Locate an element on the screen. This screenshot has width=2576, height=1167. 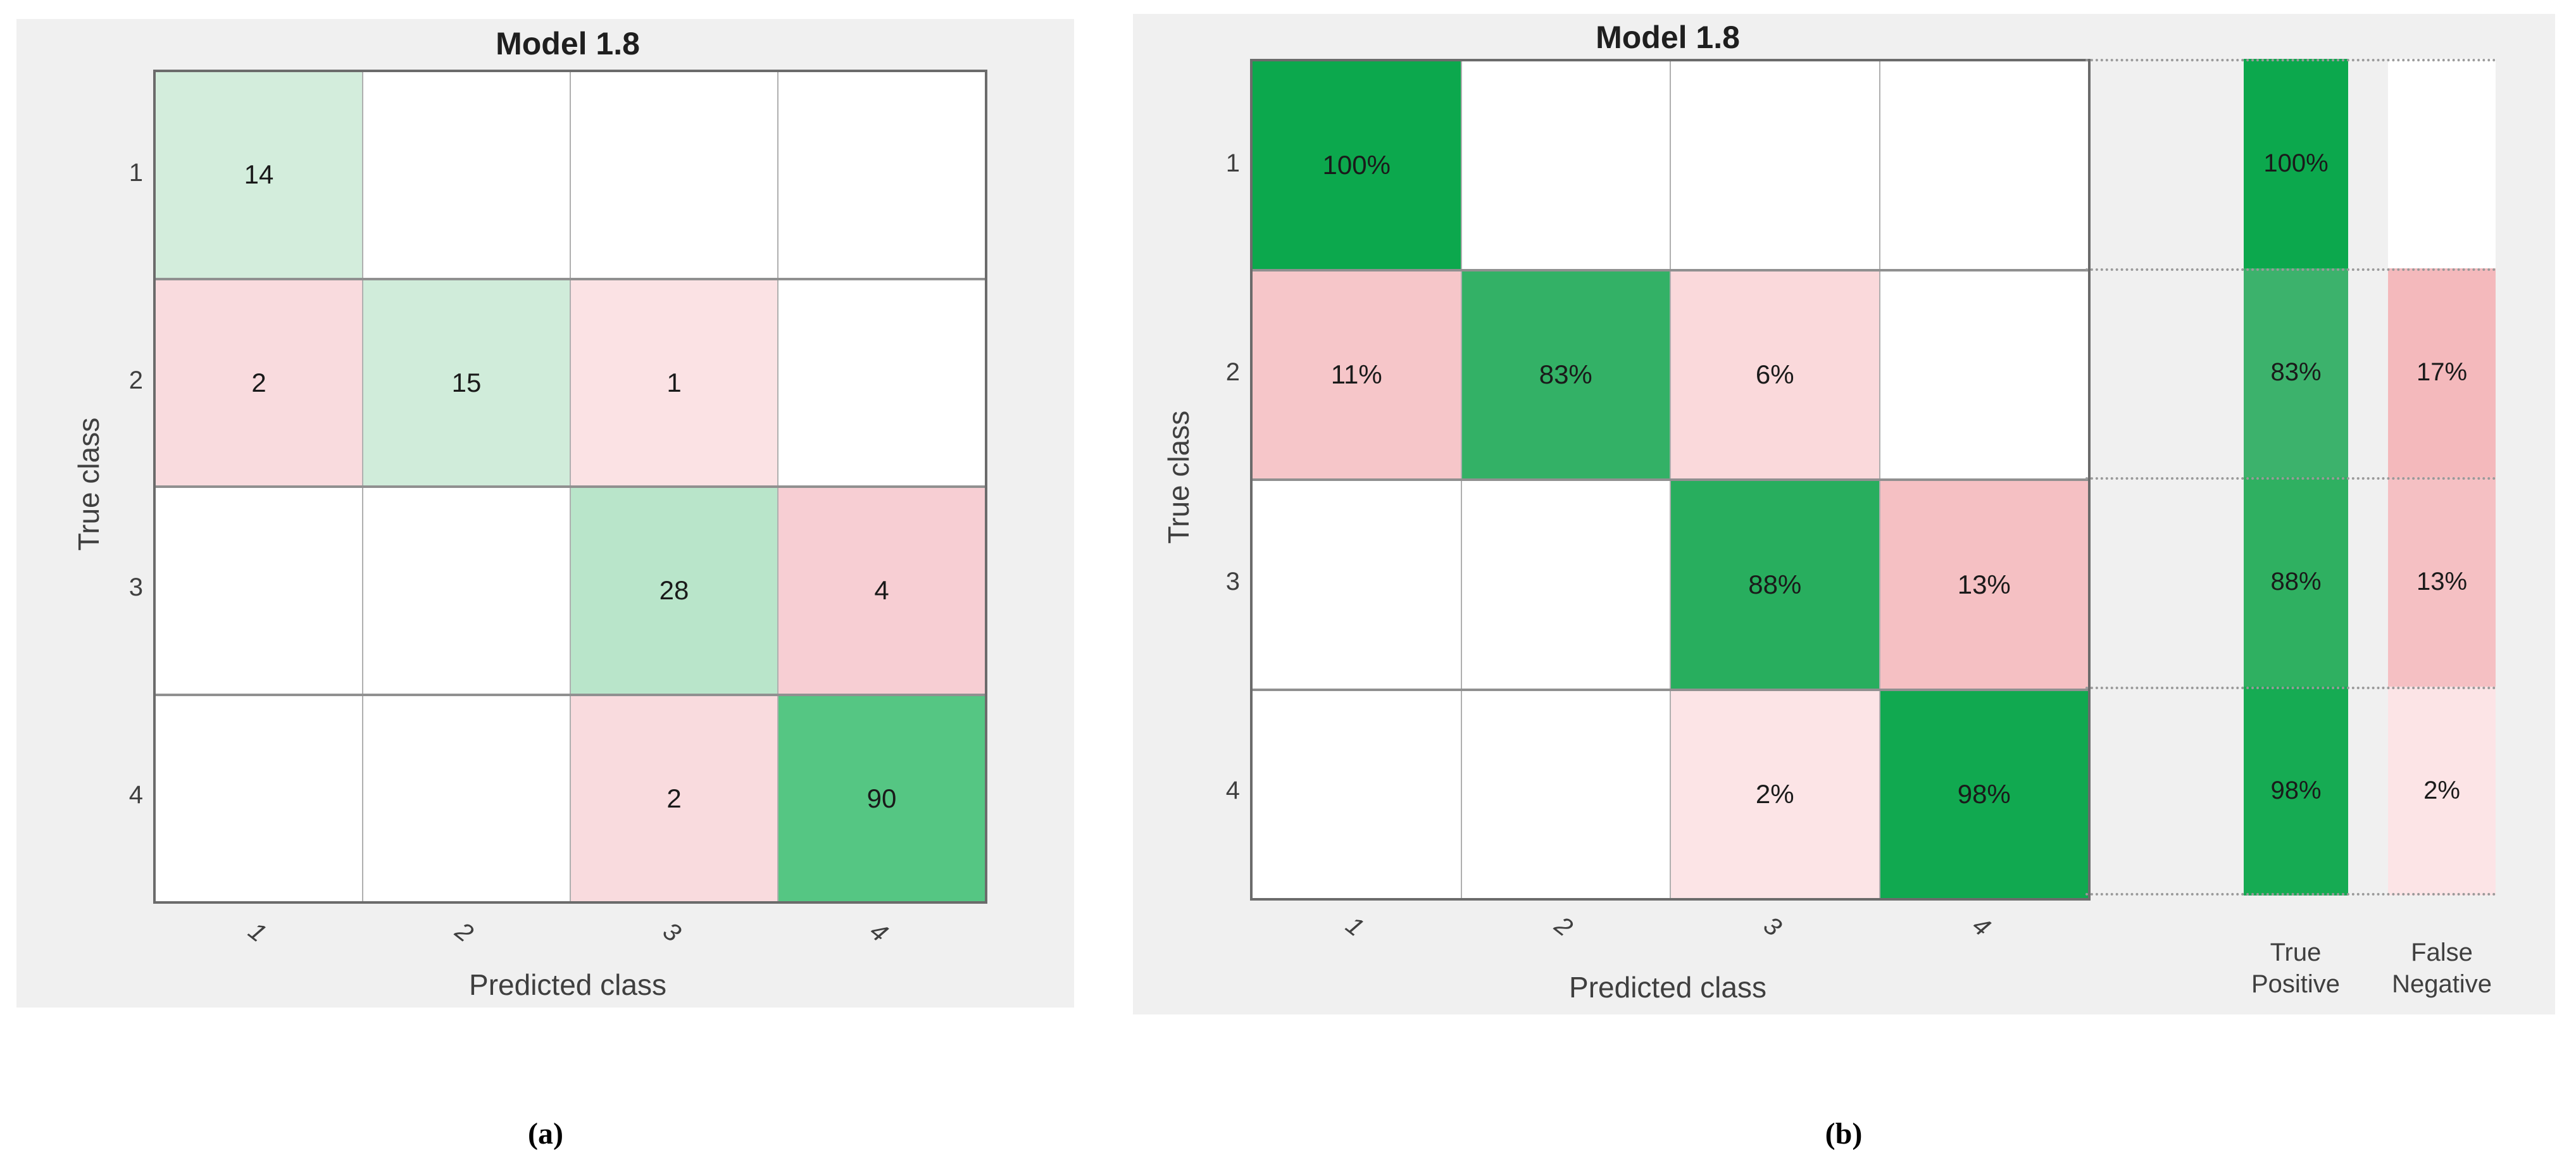
true-positive-column: 100% 83% 88% 98% is located at coordinates (2296, 477).